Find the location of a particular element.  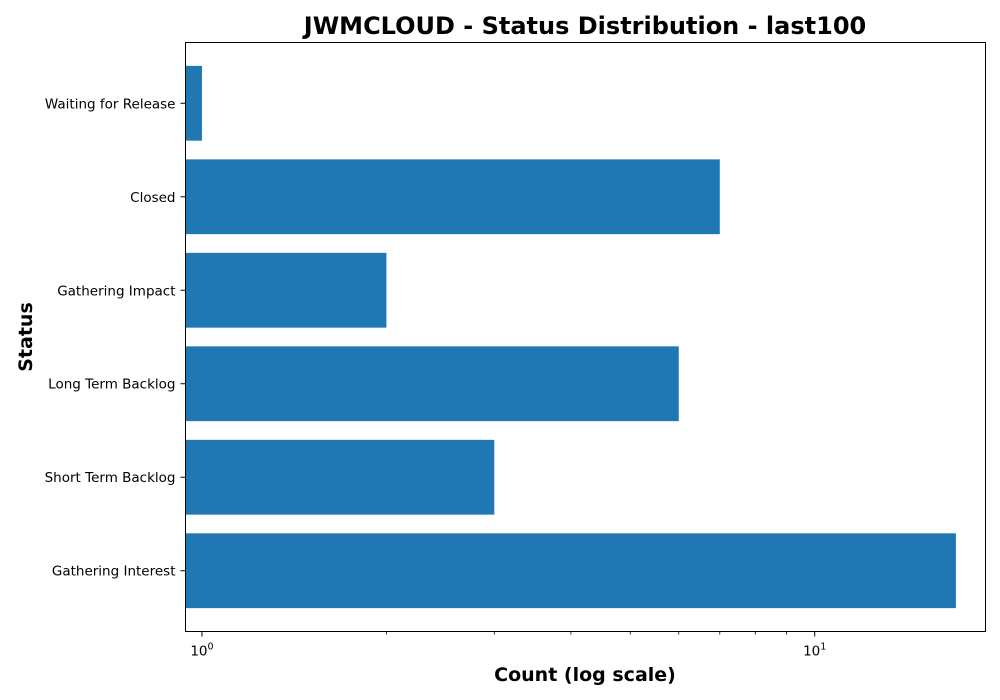

y-tick-label: Gathering Impact is located at coordinates (116, 291).